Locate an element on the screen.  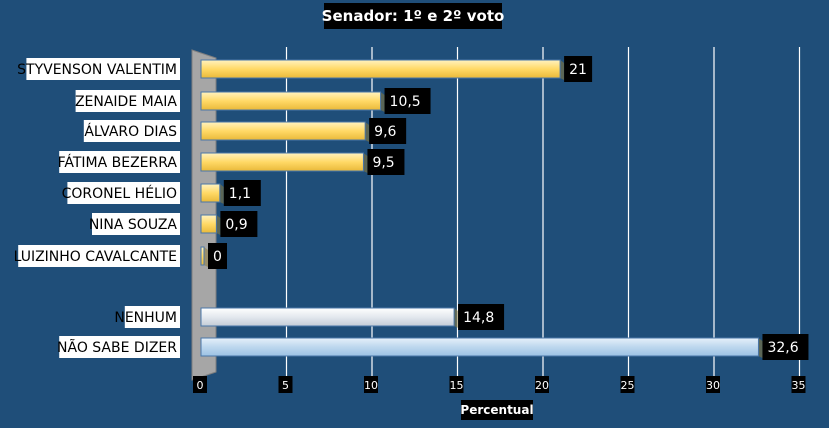
x-tick-label: 10 is located at coordinates (371, 385).